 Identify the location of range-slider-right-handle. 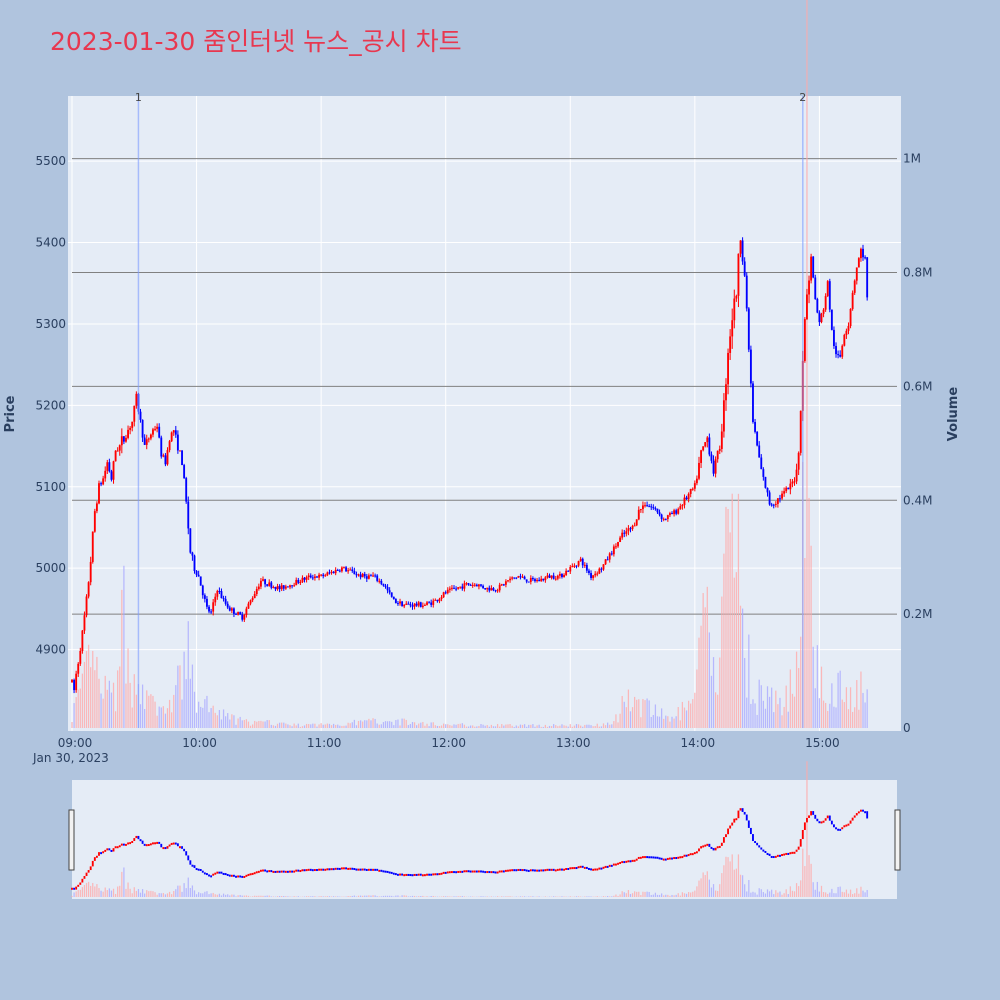
(897, 840).